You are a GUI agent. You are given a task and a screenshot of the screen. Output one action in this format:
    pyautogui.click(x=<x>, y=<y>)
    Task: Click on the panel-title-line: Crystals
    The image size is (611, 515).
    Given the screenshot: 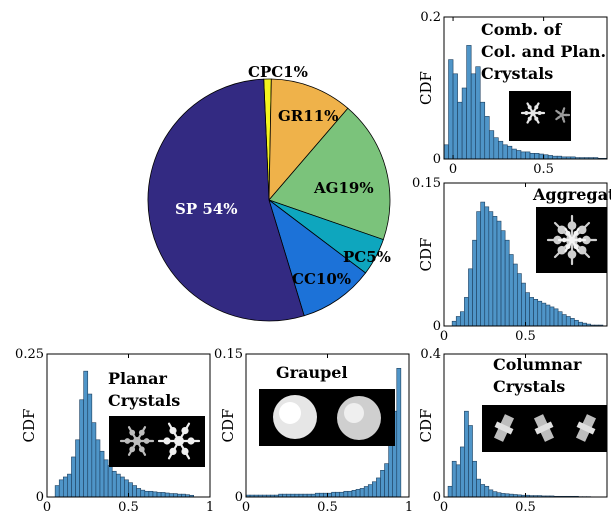 What is the action you would take?
    pyautogui.click(x=529, y=386)
    